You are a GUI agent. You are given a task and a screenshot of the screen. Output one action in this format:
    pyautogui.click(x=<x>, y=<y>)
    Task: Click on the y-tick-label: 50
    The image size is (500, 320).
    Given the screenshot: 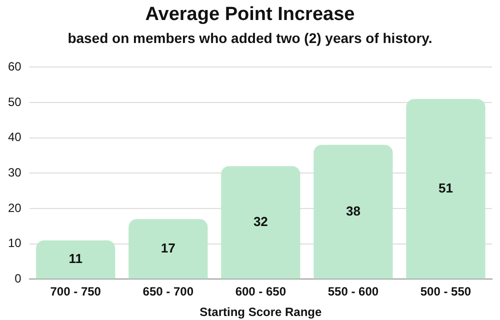 What is the action you would take?
    pyautogui.click(x=15, y=101)
    